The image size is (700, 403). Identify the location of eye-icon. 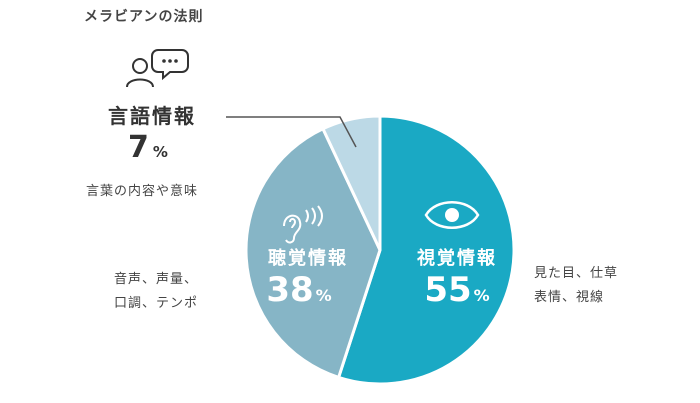
(452, 215).